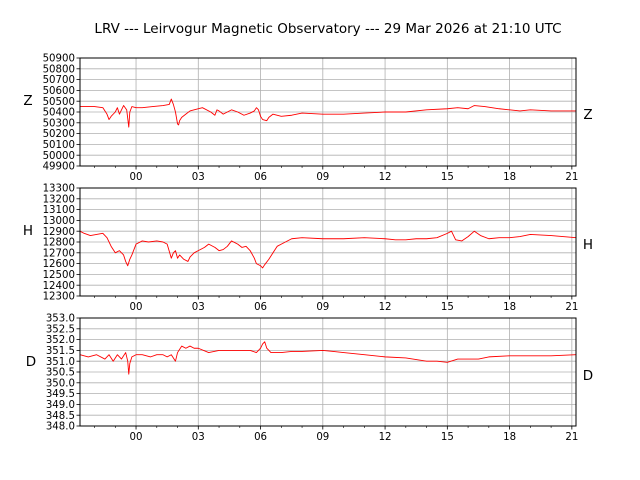 The height and width of the screenshot is (480, 640). Describe the element at coordinates (59, 286) in the screenshot. I see `ytick-label-h-1: 12400` at that location.